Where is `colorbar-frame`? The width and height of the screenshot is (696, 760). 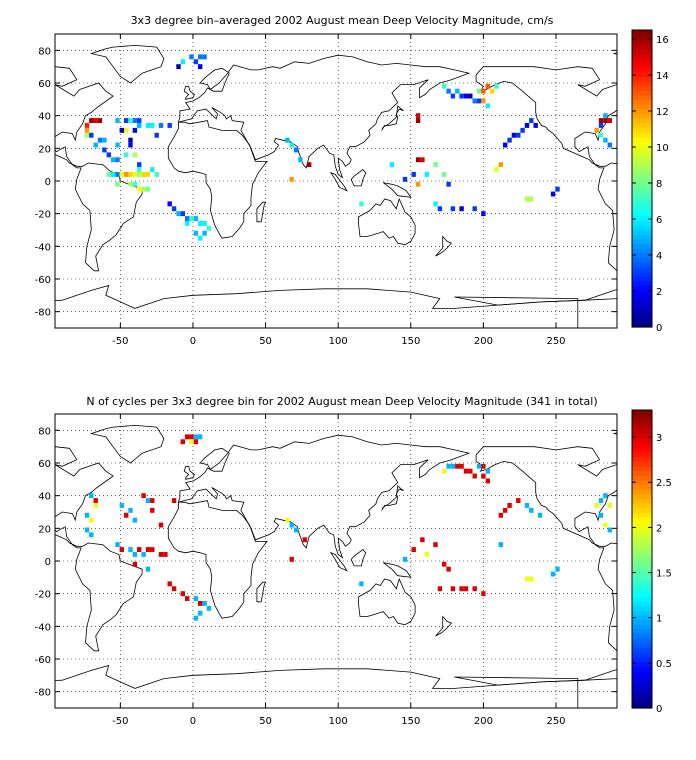 colorbar-frame is located at coordinates (642, 559).